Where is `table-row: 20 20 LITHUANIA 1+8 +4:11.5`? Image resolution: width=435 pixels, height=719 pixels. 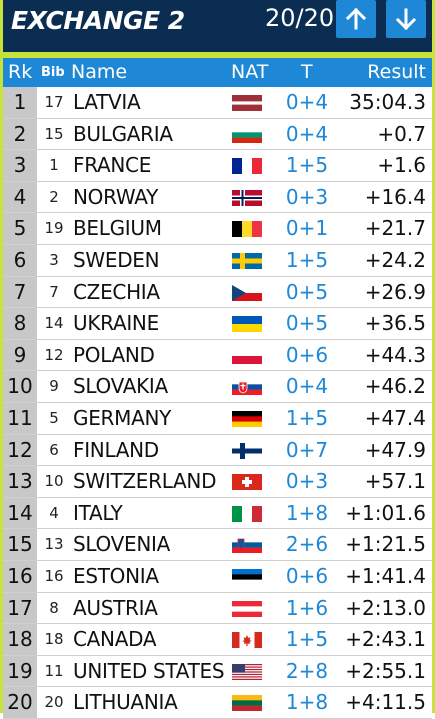
table-row: 20 20 LITHUANIA 1+8 +4:11.5 is located at coordinates (217, 703).